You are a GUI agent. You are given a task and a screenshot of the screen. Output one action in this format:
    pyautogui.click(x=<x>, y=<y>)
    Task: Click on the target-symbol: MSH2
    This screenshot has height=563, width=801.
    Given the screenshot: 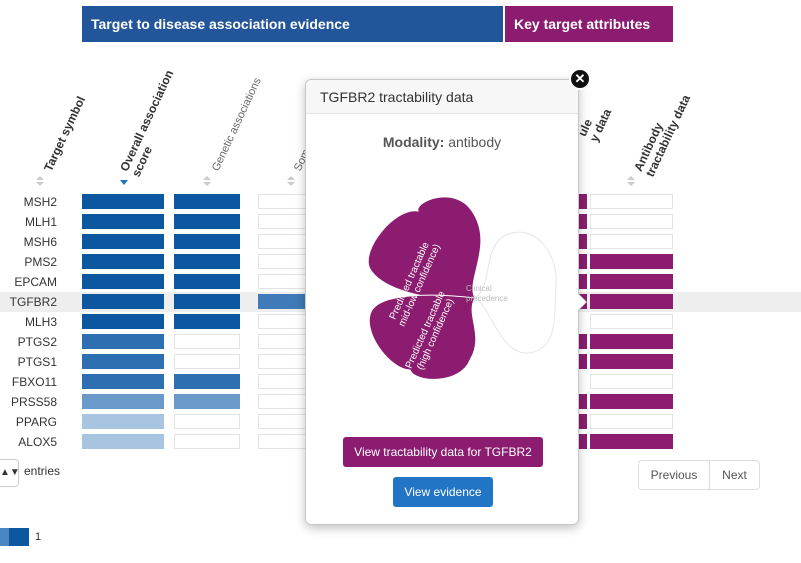 What is the action you would take?
    pyautogui.click(x=40, y=202)
    